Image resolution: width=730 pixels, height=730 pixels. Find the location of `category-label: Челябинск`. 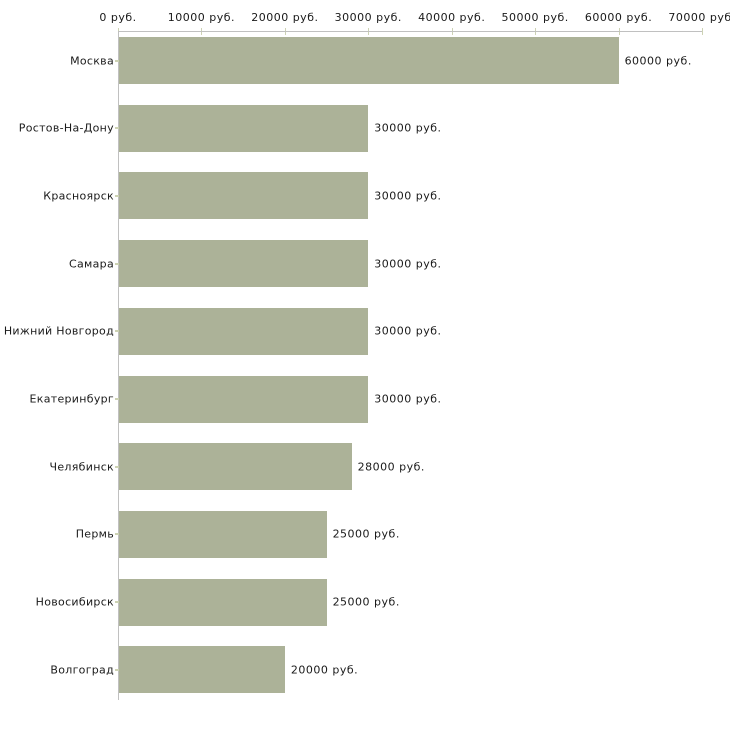

category-label: Челябинск is located at coordinates (81, 467).